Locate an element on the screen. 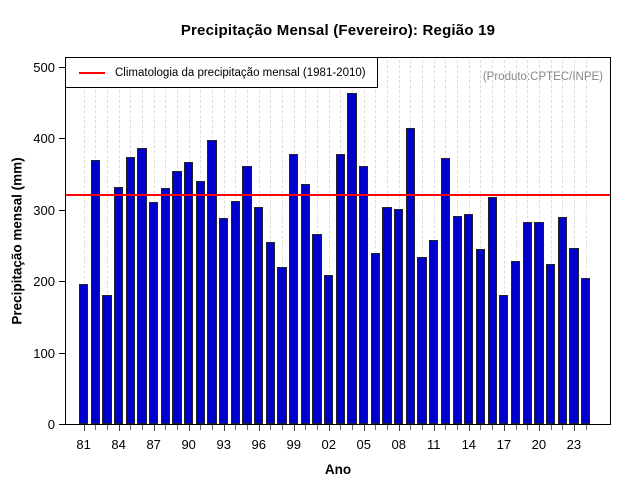  bar-2008 is located at coordinates (399, 316).